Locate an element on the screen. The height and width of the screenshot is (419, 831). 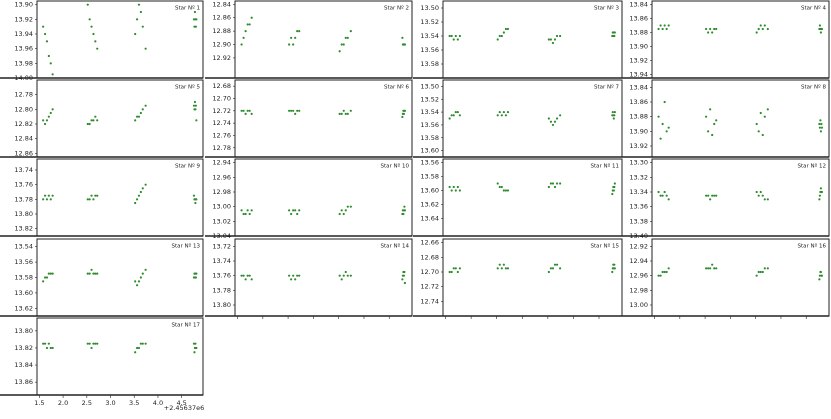
x-tick-label: 2.5 is located at coordinates (87, 403).